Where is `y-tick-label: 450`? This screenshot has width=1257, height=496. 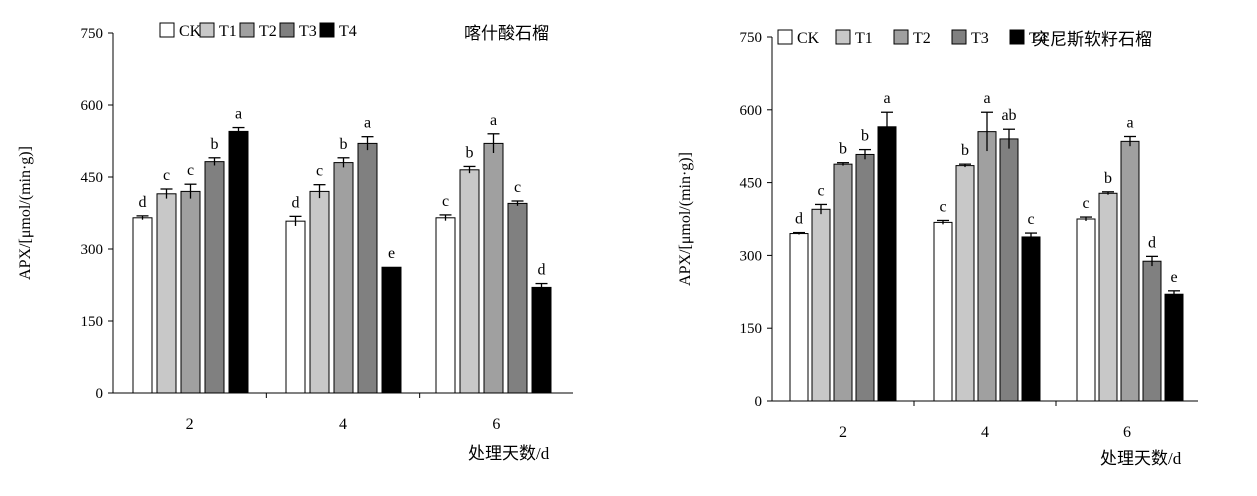
y-tick-label: 450 is located at coordinates (751, 184).